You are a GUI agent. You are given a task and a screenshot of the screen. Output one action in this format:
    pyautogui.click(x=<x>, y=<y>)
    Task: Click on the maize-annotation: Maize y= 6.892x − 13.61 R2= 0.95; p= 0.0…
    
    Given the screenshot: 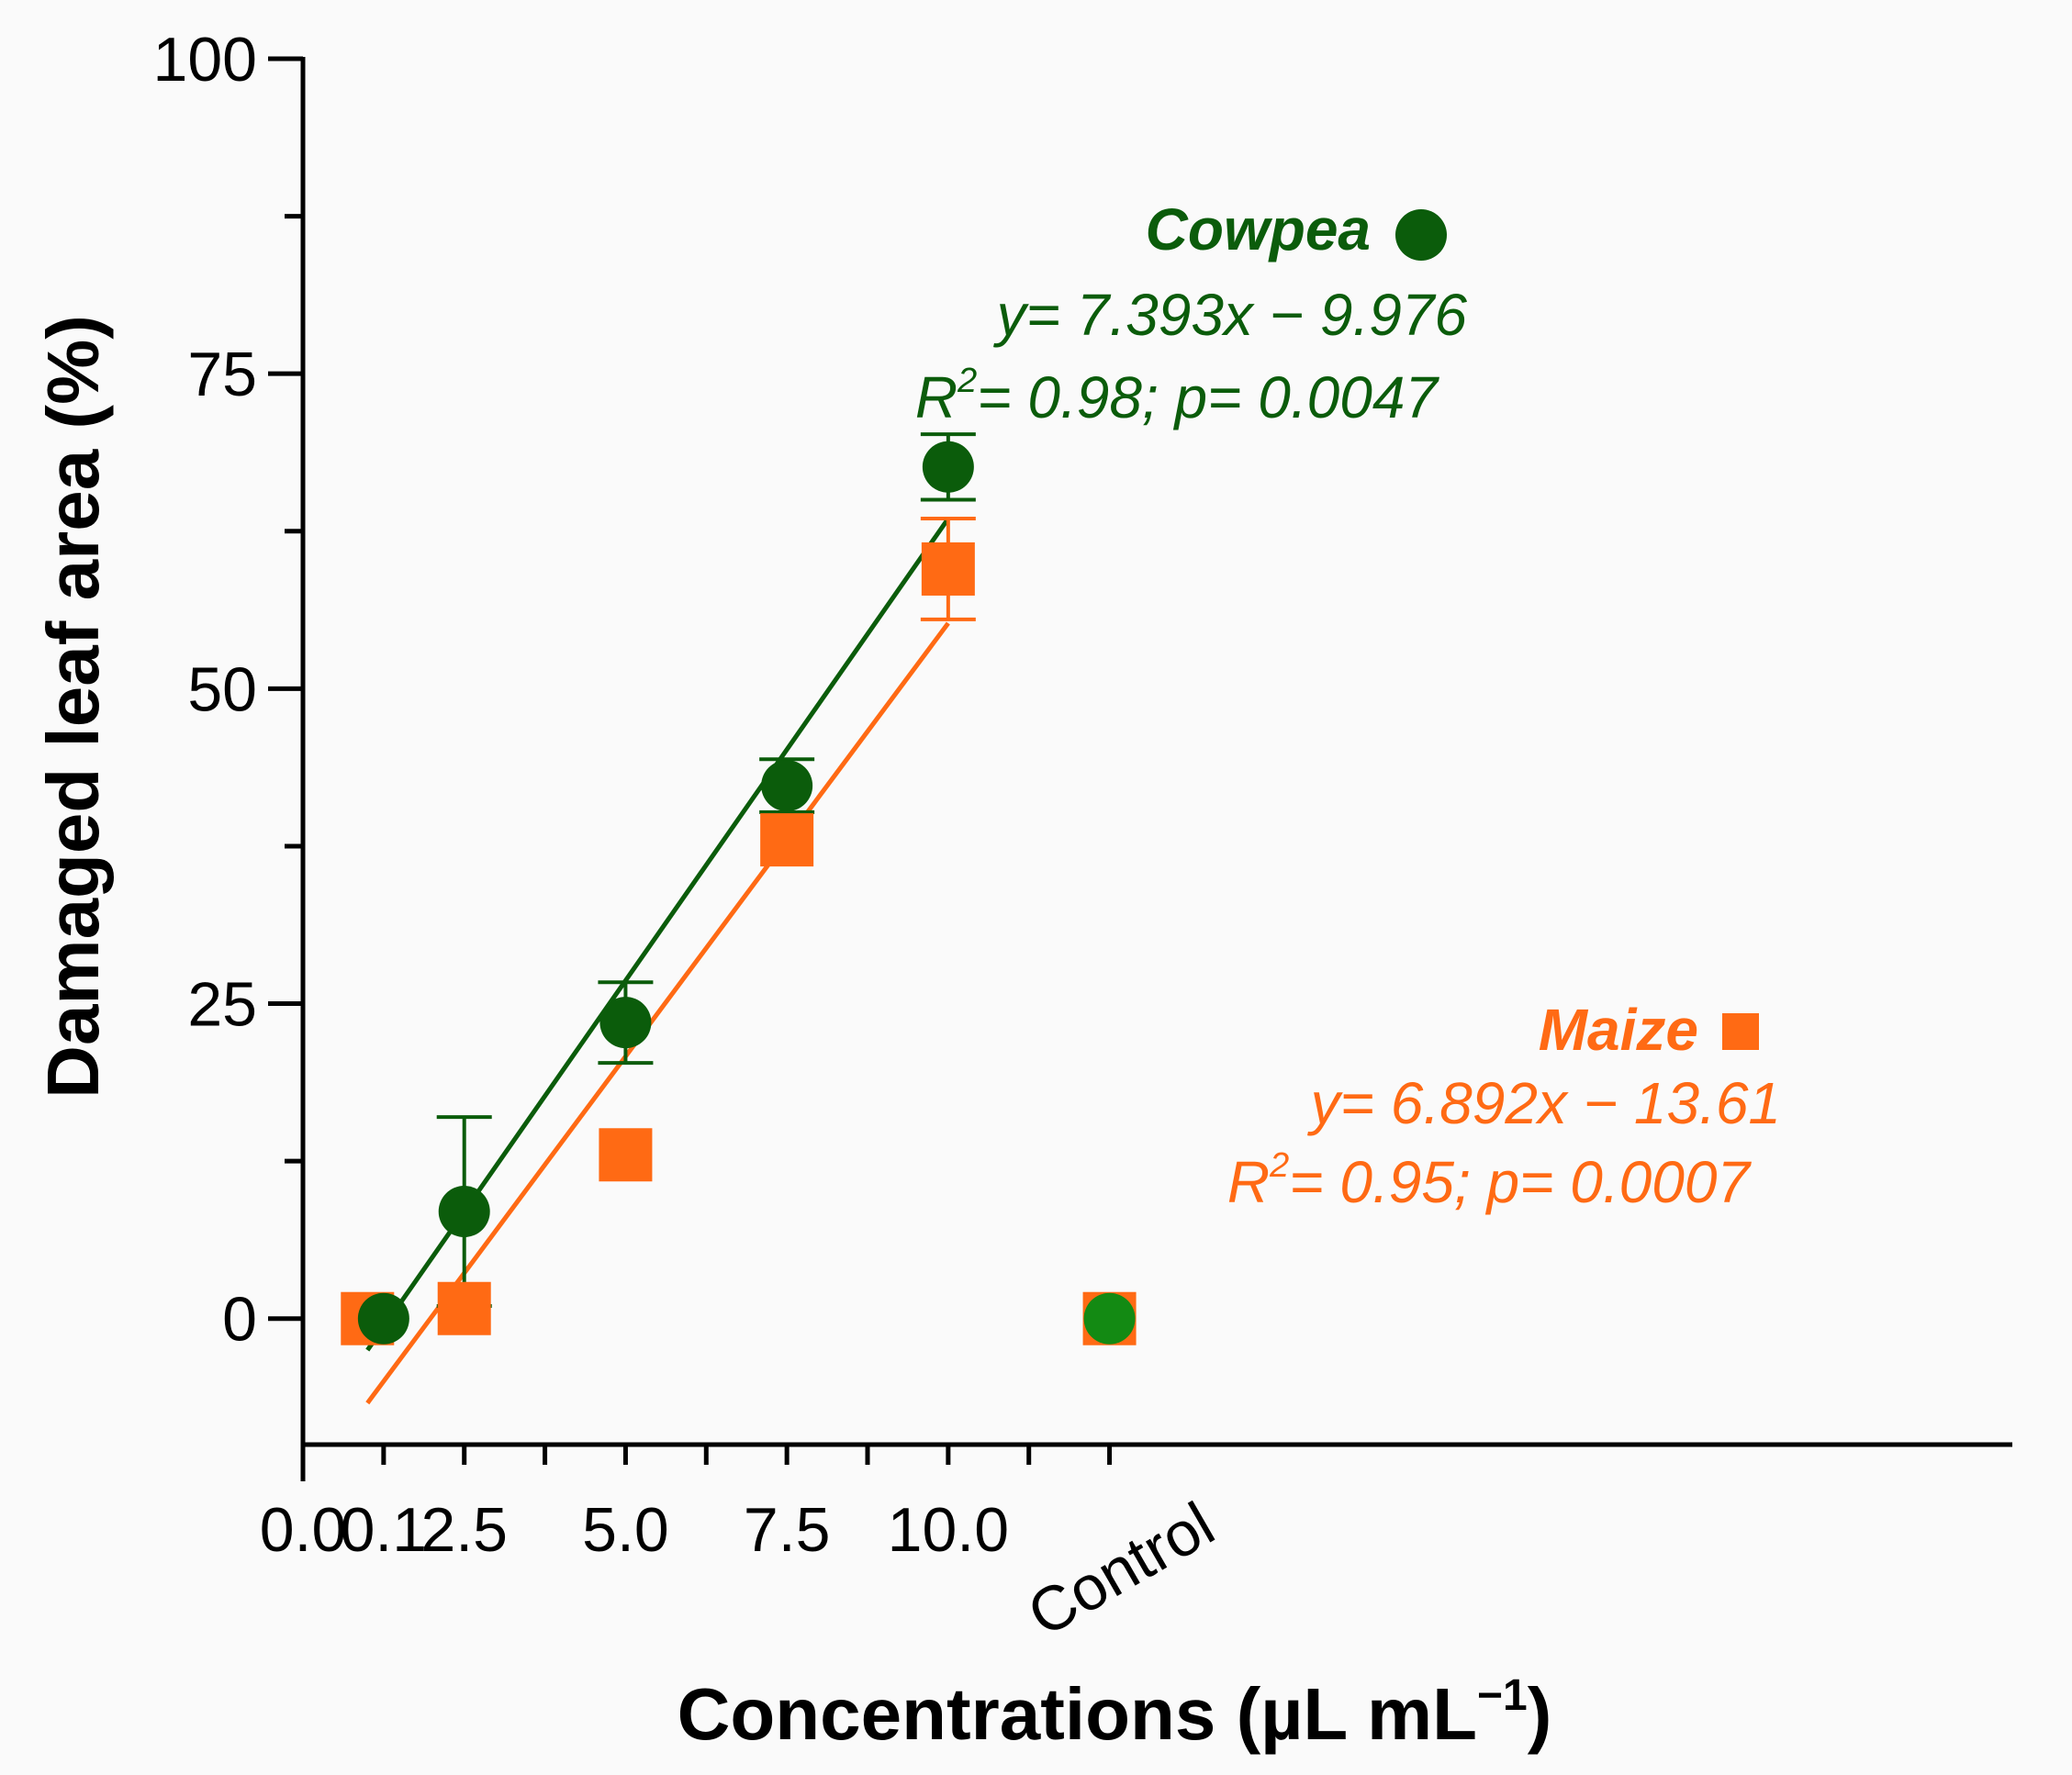 What is the action you would take?
    pyautogui.click(x=1504, y=1106)
    